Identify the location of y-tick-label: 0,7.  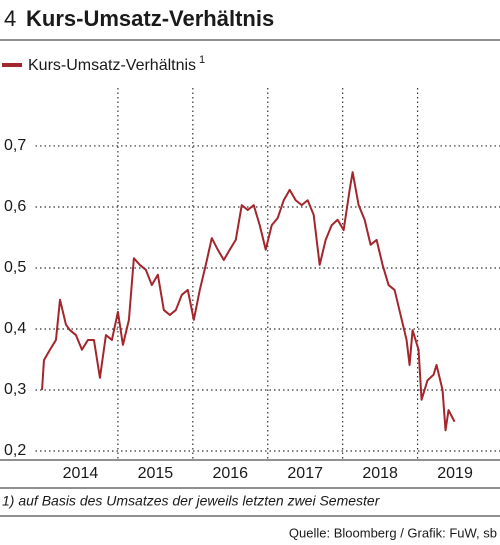
(15, 145).